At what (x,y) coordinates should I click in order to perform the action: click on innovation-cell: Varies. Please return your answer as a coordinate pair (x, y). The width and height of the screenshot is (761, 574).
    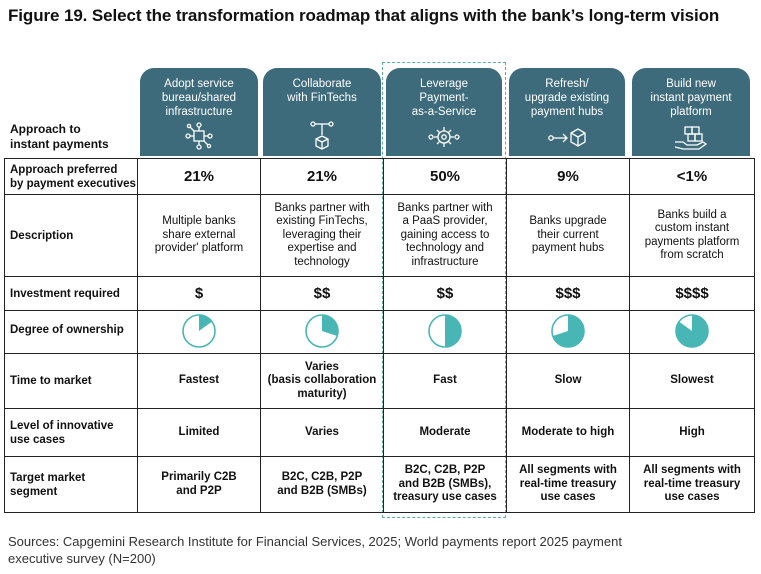
    Looking at the image, I should click on (322, 432).